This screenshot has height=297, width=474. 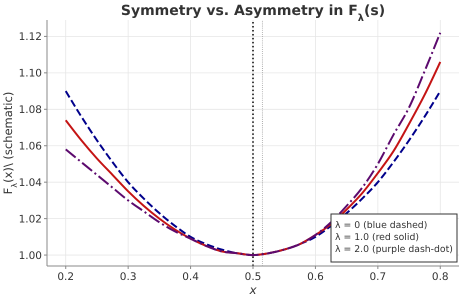 I want to click on y-tick-label: 1.00, so click(x=30, y=256).